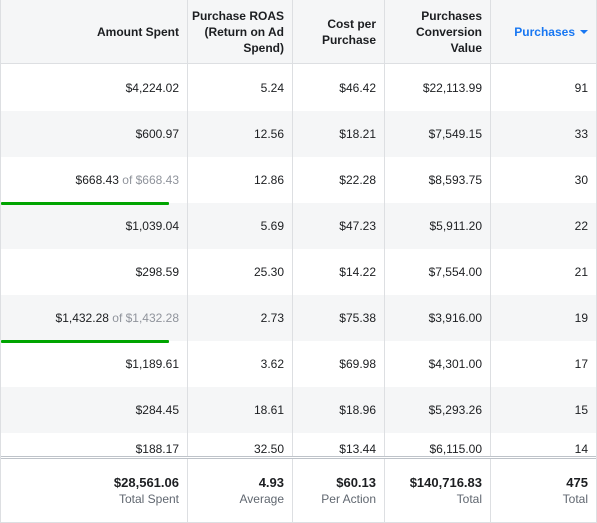  What do you see at coordinates (94, 364) in the screenshot?
I see `amount-spent-cell: $1,189.61` at bounding box center [94, 364].